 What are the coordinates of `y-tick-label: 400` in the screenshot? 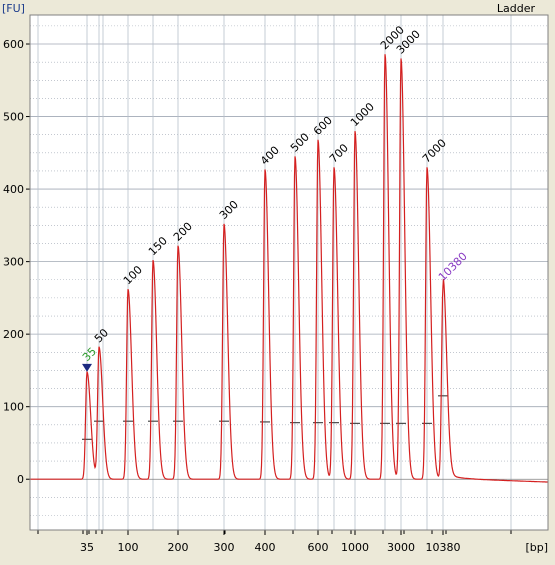 It's located at (13, 189).